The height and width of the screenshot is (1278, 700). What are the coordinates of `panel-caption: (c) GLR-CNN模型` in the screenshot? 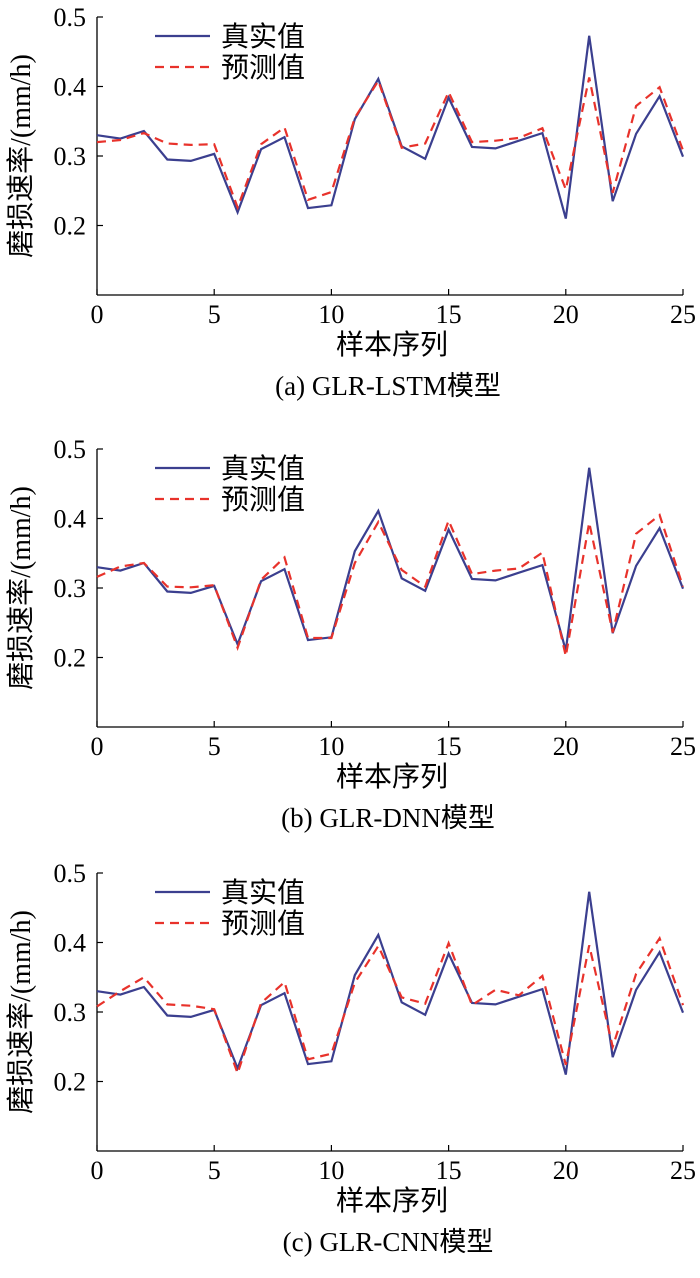 It's located at (388, 1242).